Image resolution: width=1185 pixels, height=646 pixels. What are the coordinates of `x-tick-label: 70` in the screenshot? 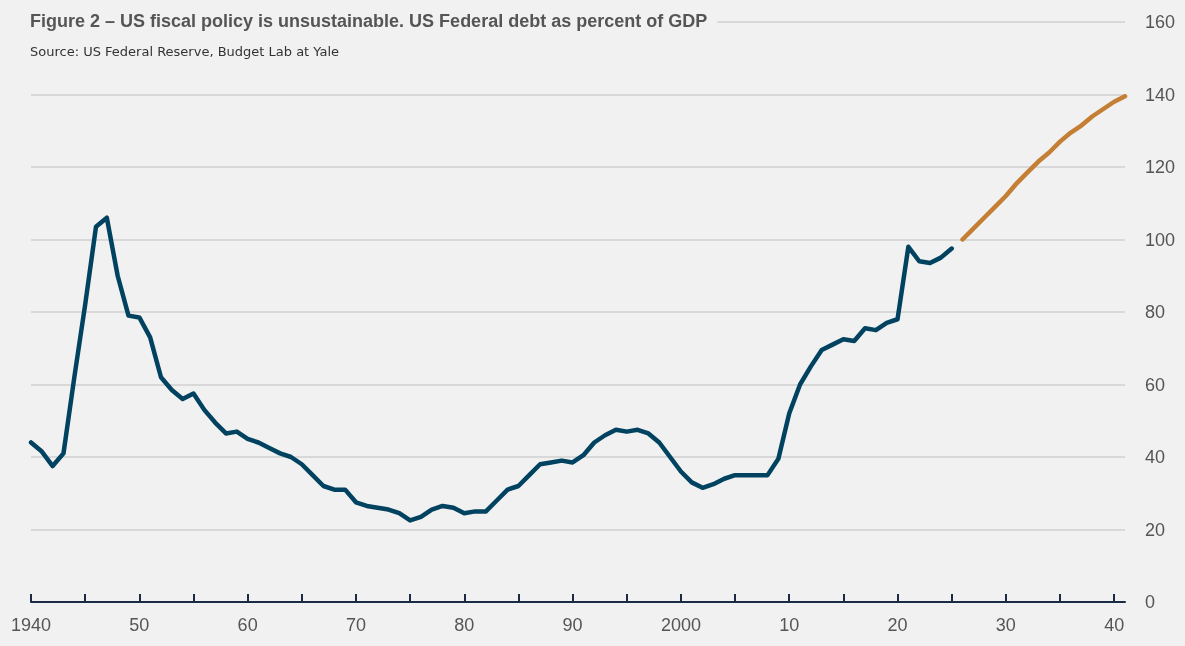 It's located at (355, 625).